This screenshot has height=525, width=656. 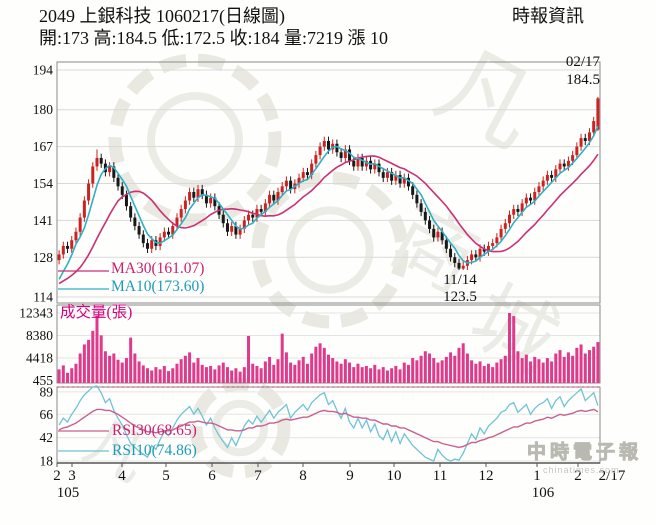 What do you see at coordinates (47, 437) in the screenshot?
I see `svg-text: 42` at bounding box center [47, 437].